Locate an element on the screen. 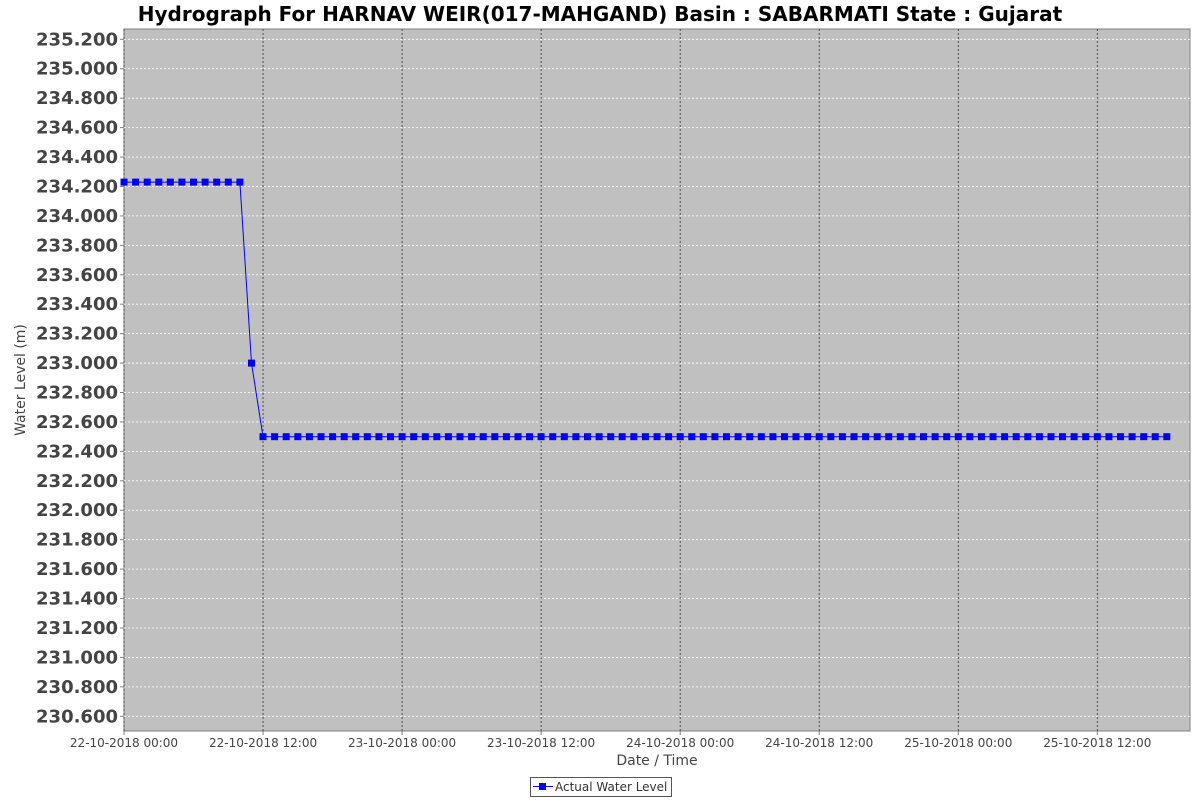 The height and width of the screenshot is (800, 1200). y-tick-label: 231.000 is located at coordinates (77, 657).